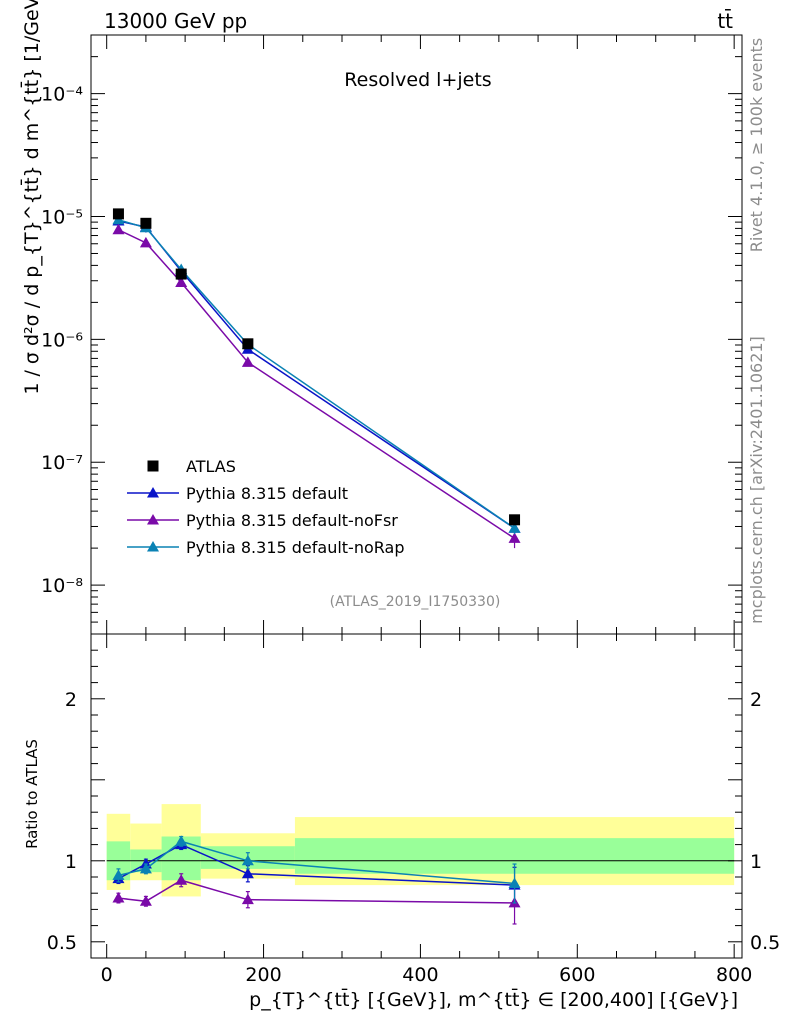 The height and width of the screenshot is (1028, 786). What do you see at coordinates (756, 700) in the screenshot?
I see `ratio-tick-label-right: 2` at bounding box center [756, 700].